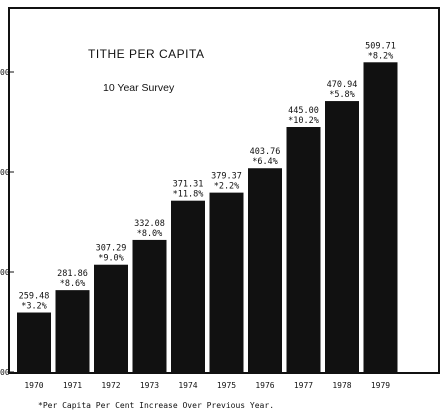 The image size is (442, 411). What do you see at coordinates (149, 224) in the screenshot?
I see `value-label: 332.08` at bounding box center [149, 224].